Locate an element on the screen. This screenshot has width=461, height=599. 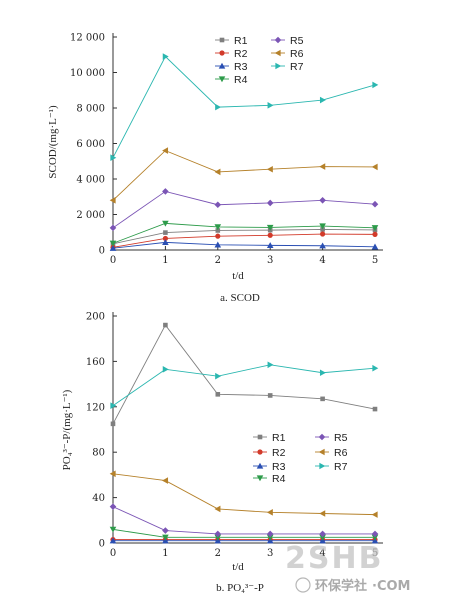
series-line-r6 is located at coordinates (244, 494).